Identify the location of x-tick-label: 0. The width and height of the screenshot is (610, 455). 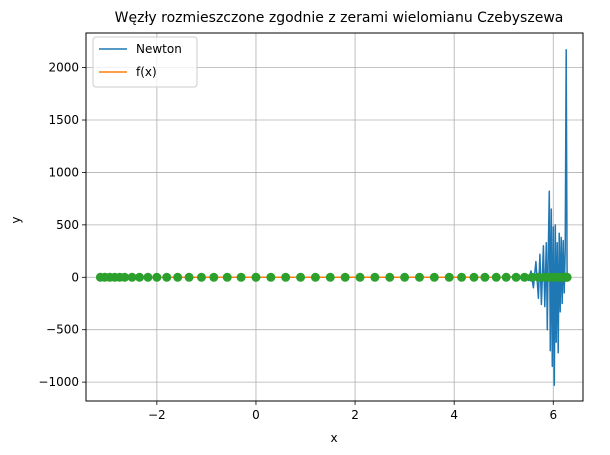
(256, 415).